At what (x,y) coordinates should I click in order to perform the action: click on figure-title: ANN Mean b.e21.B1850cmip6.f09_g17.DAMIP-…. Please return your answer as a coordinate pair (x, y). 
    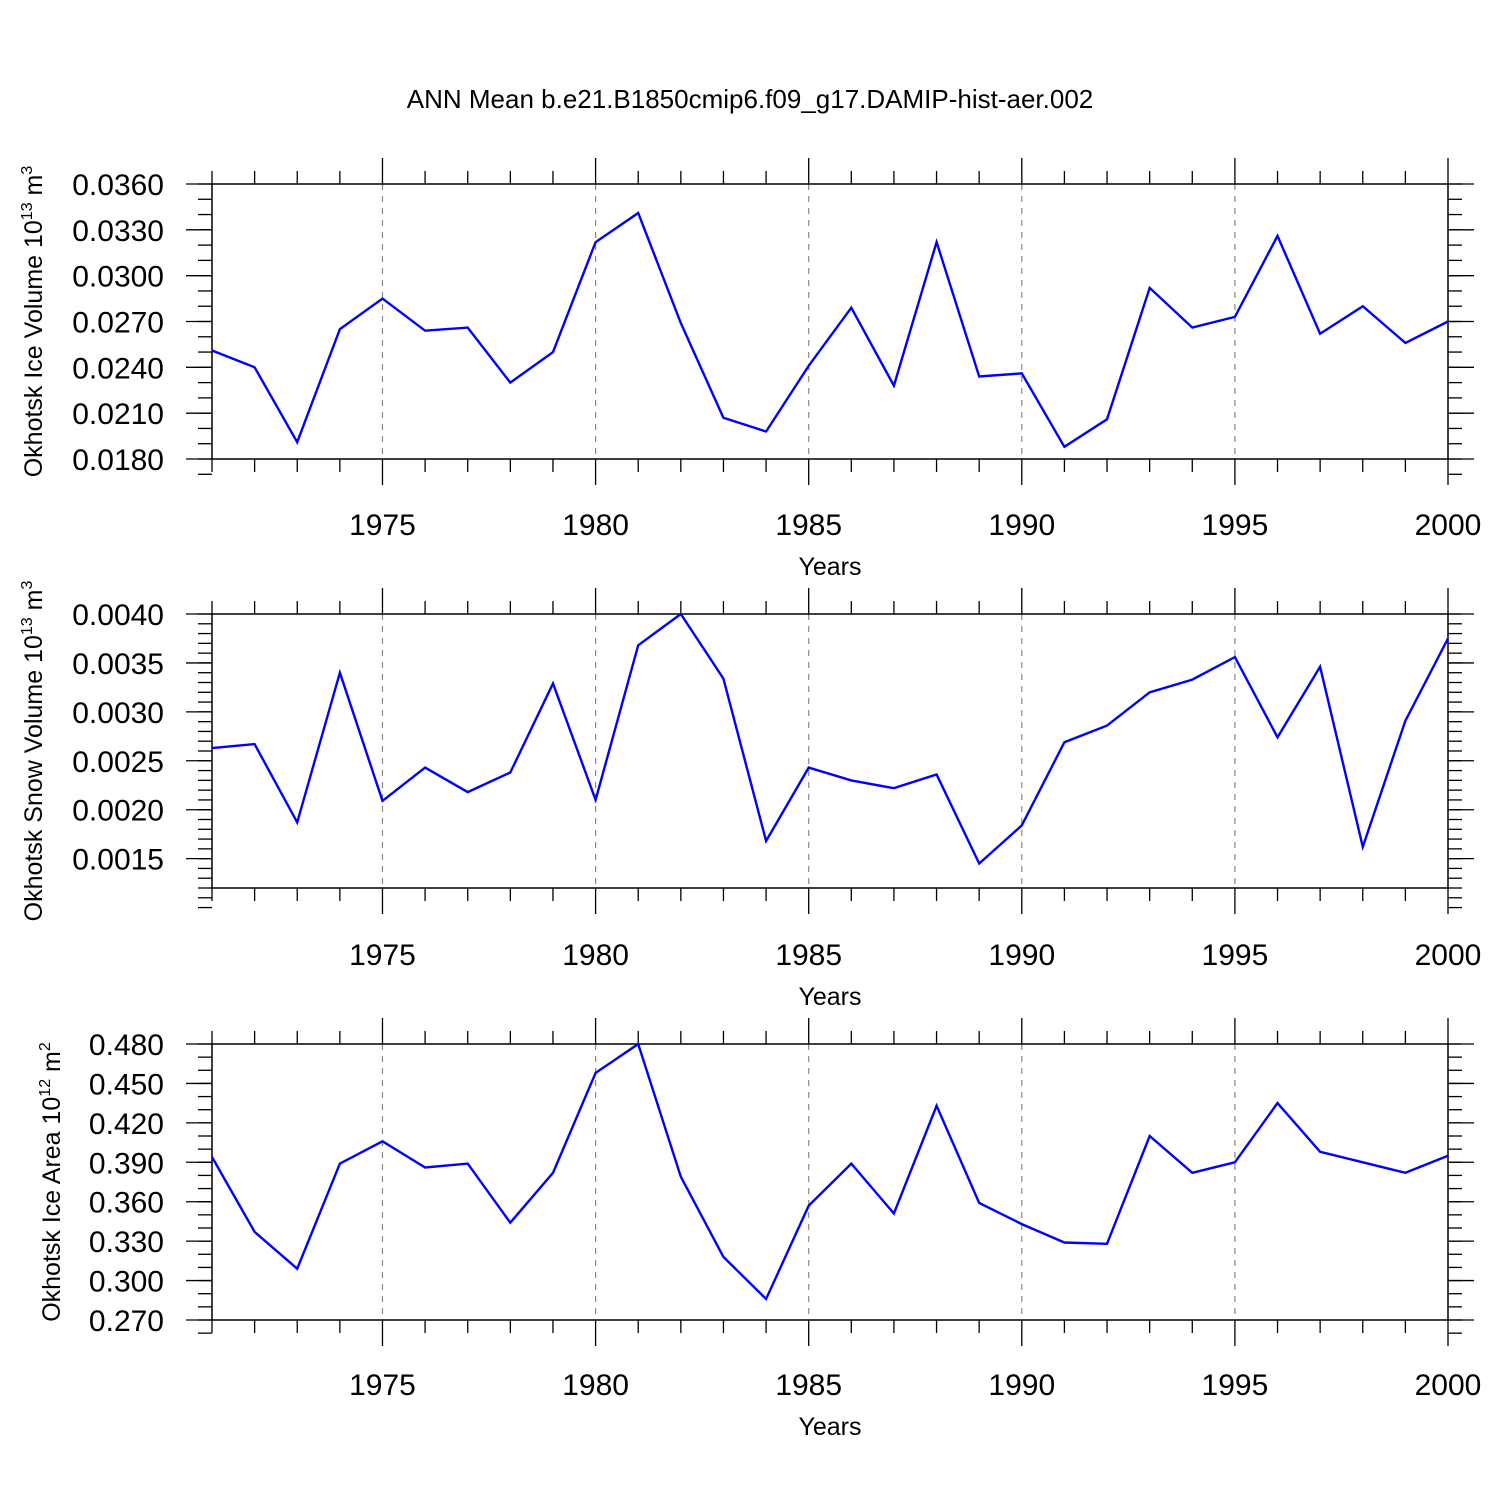
    Looking at the image, I should click on (750, 99).